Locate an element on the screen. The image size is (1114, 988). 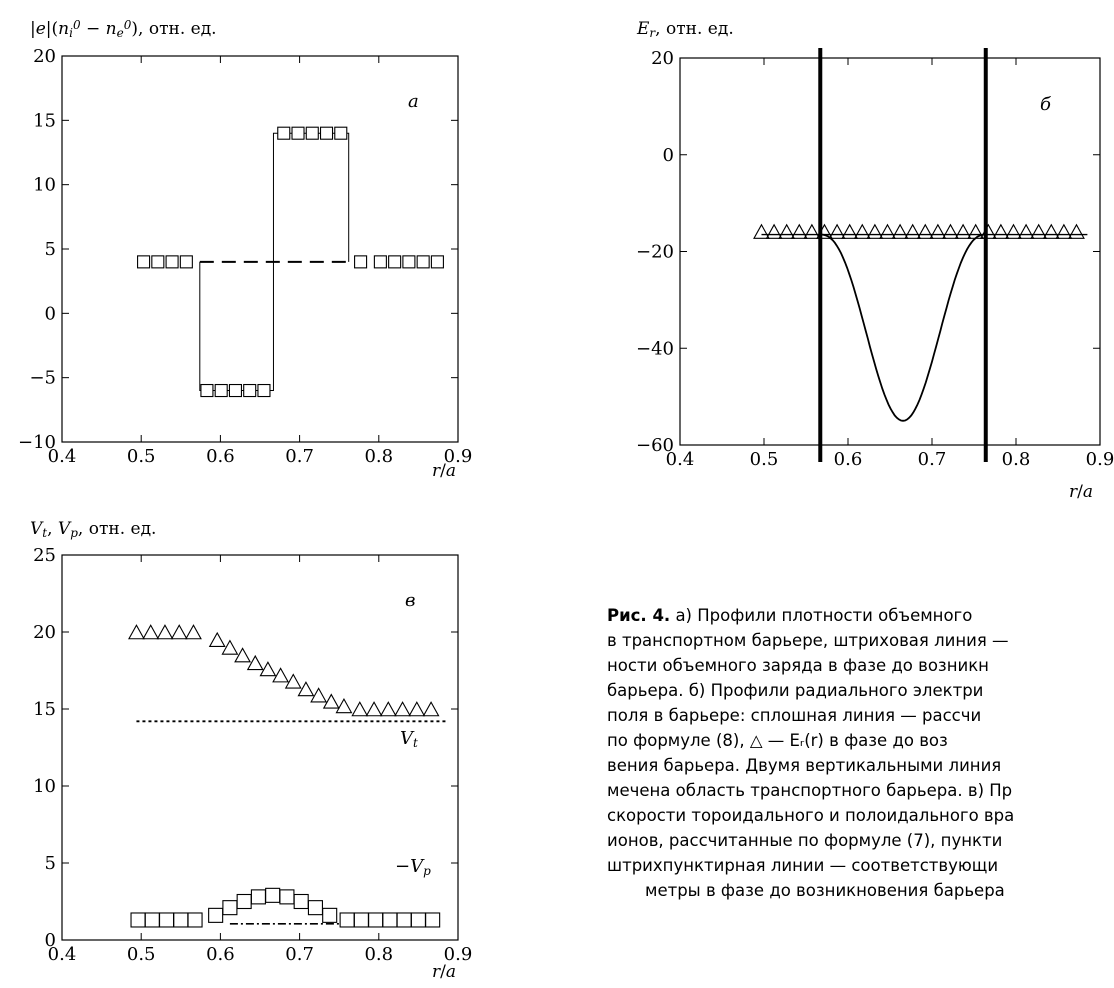
caption-line: поля в барьере: сплошная линия — рассчи is located at coordinates (860, 715).